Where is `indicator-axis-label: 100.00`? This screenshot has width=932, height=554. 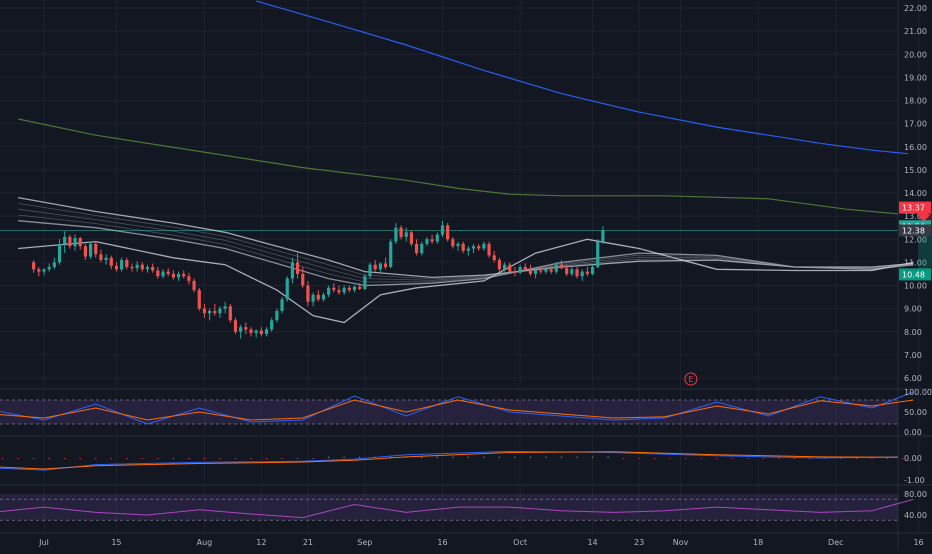 indicator-axis-label: 100.00 is located at coordinates (918, 392).